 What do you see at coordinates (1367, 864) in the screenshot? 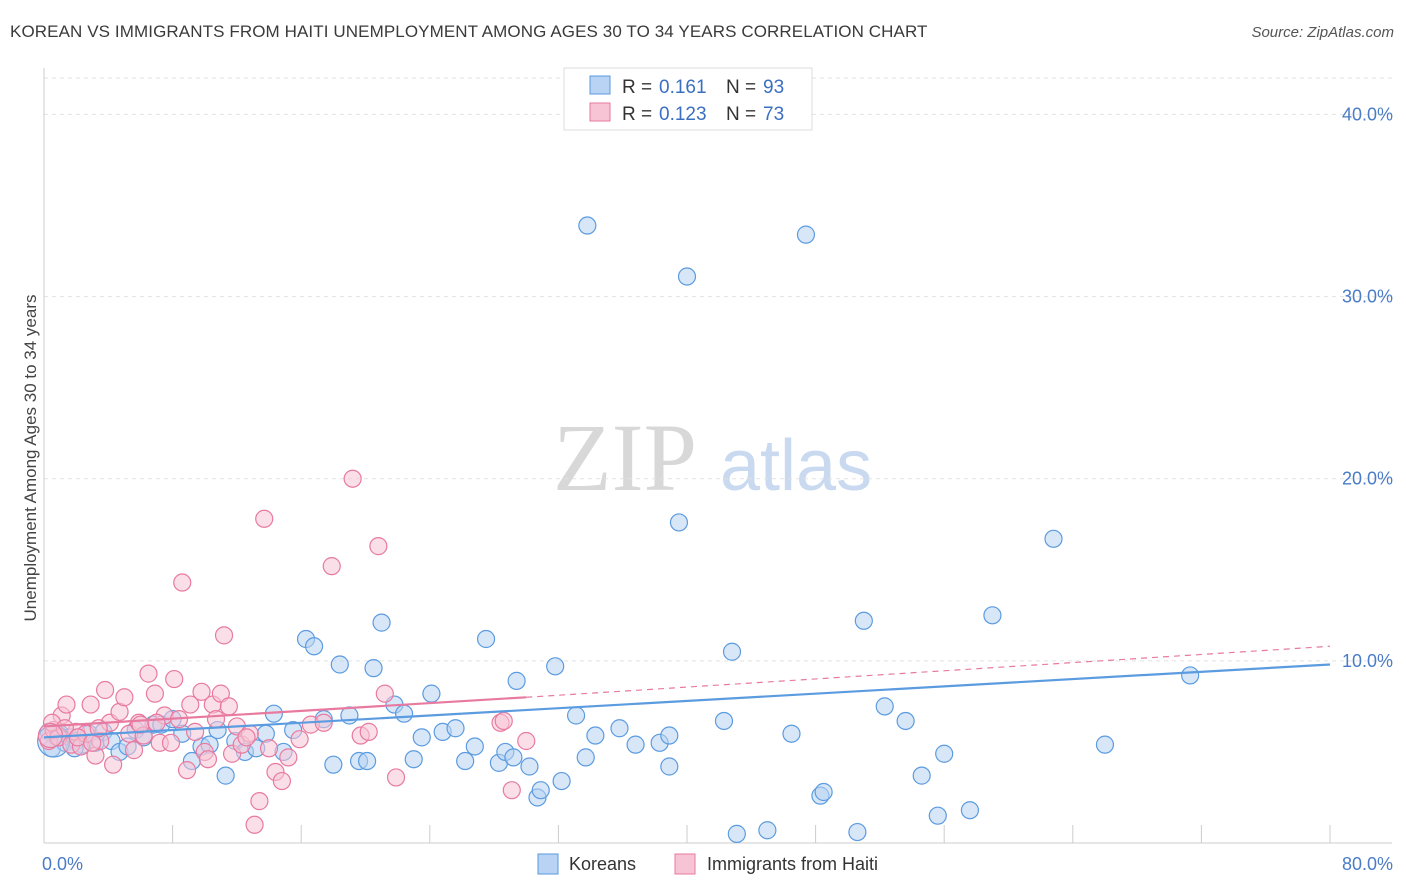
I see `x-tick-label-1: 80.0%` at bounding box center [1367, 864].